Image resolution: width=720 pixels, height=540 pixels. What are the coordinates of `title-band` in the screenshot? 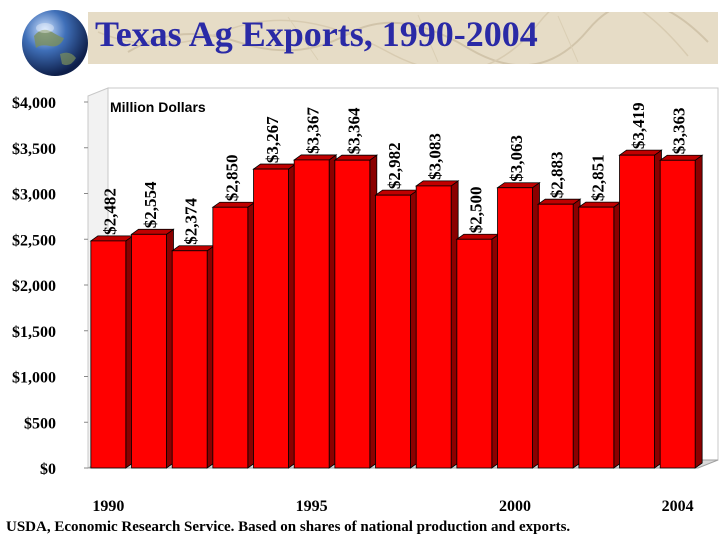 It's located at (403, 38).